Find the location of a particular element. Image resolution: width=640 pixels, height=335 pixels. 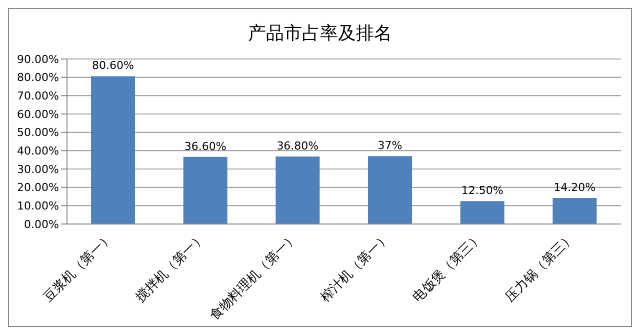

y-tick-label: 20.00% is located at coordinates (38, 187).